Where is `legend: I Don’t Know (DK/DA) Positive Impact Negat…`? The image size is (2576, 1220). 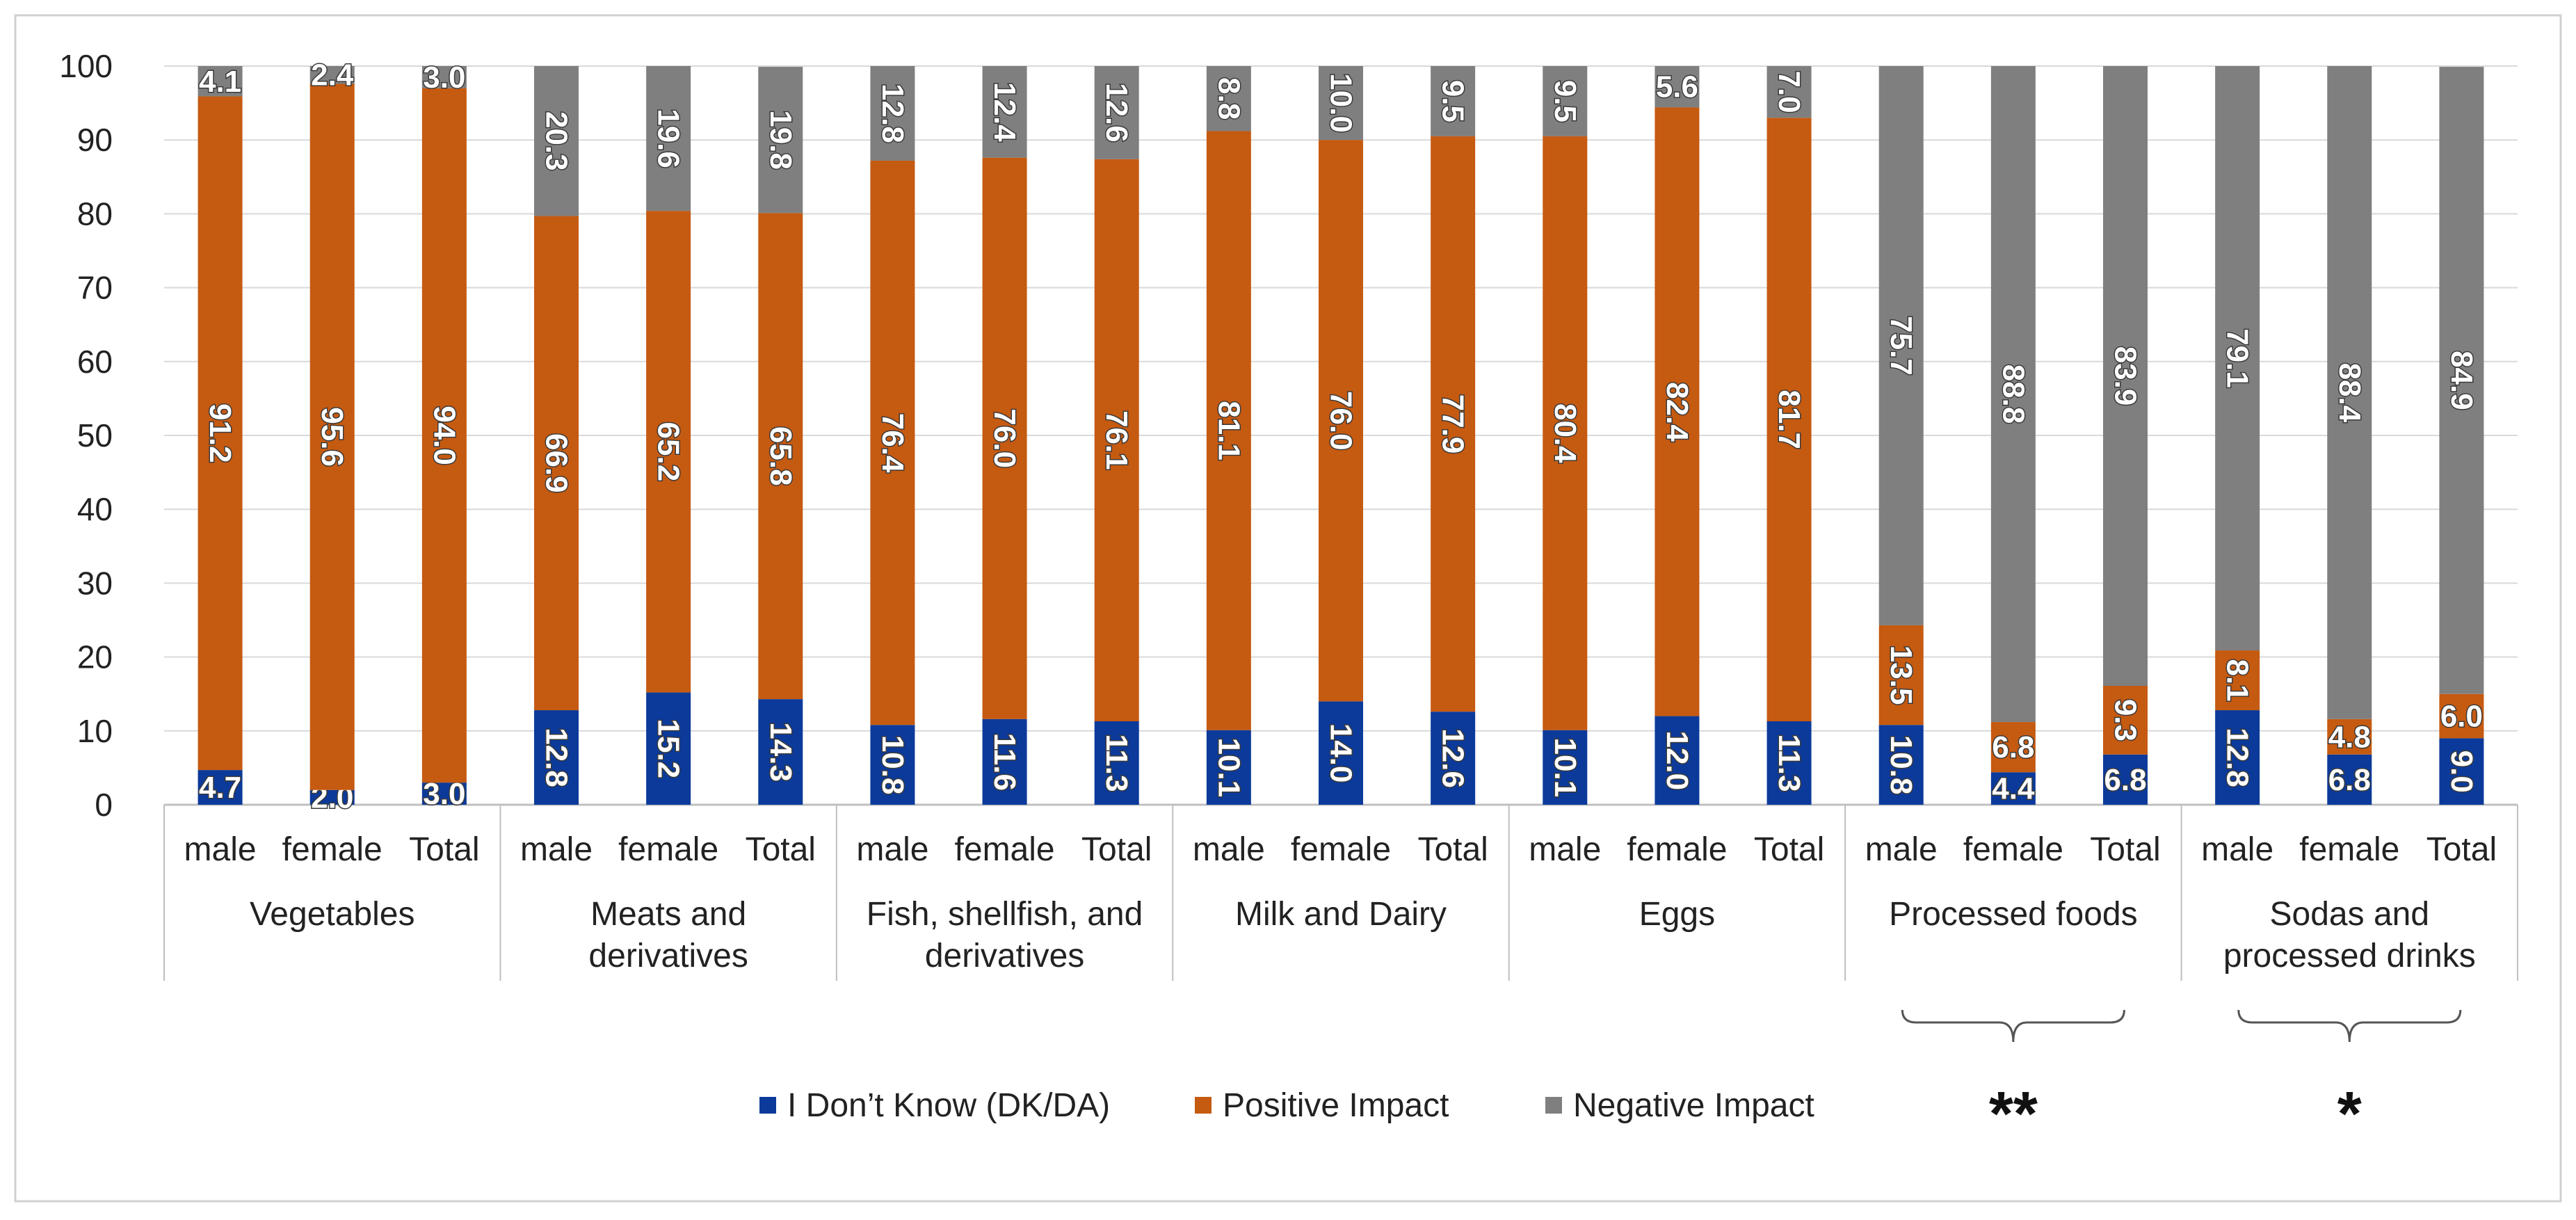 legend: I Don’t Know (DK/DA) Positive Impact Negat… is located at coordinates (1286, 1106).